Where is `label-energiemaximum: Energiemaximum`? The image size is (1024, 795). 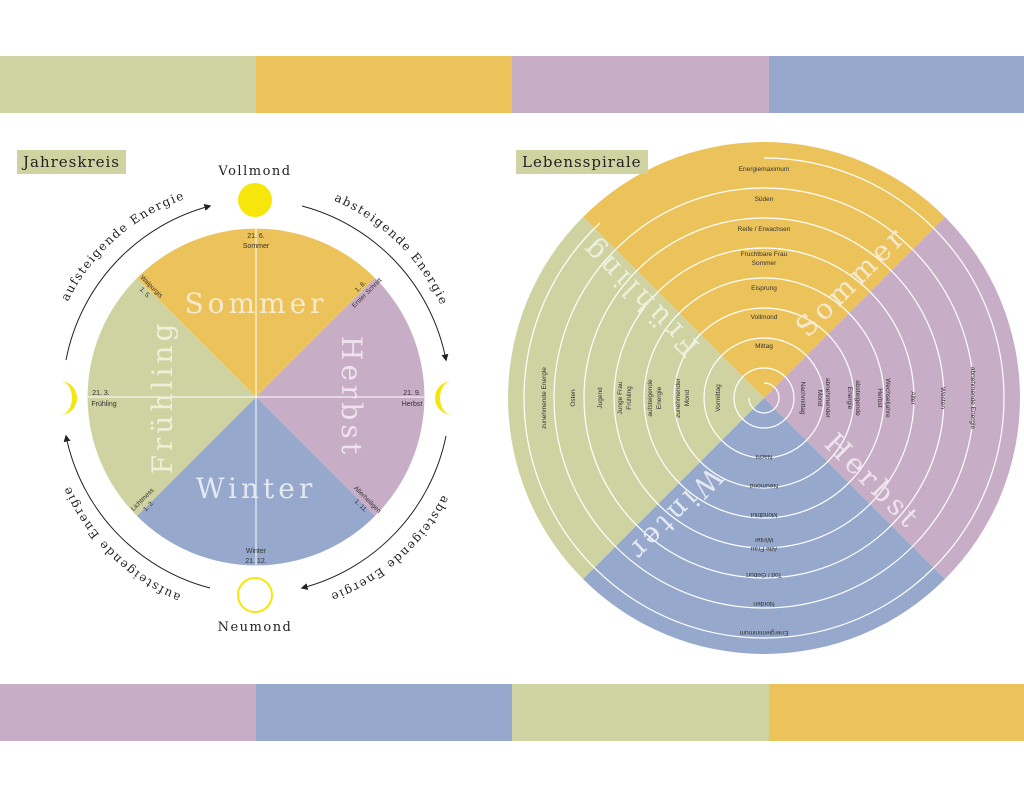
label-energiemaximum: Energiemaximum is located at coordinates (764, 169).